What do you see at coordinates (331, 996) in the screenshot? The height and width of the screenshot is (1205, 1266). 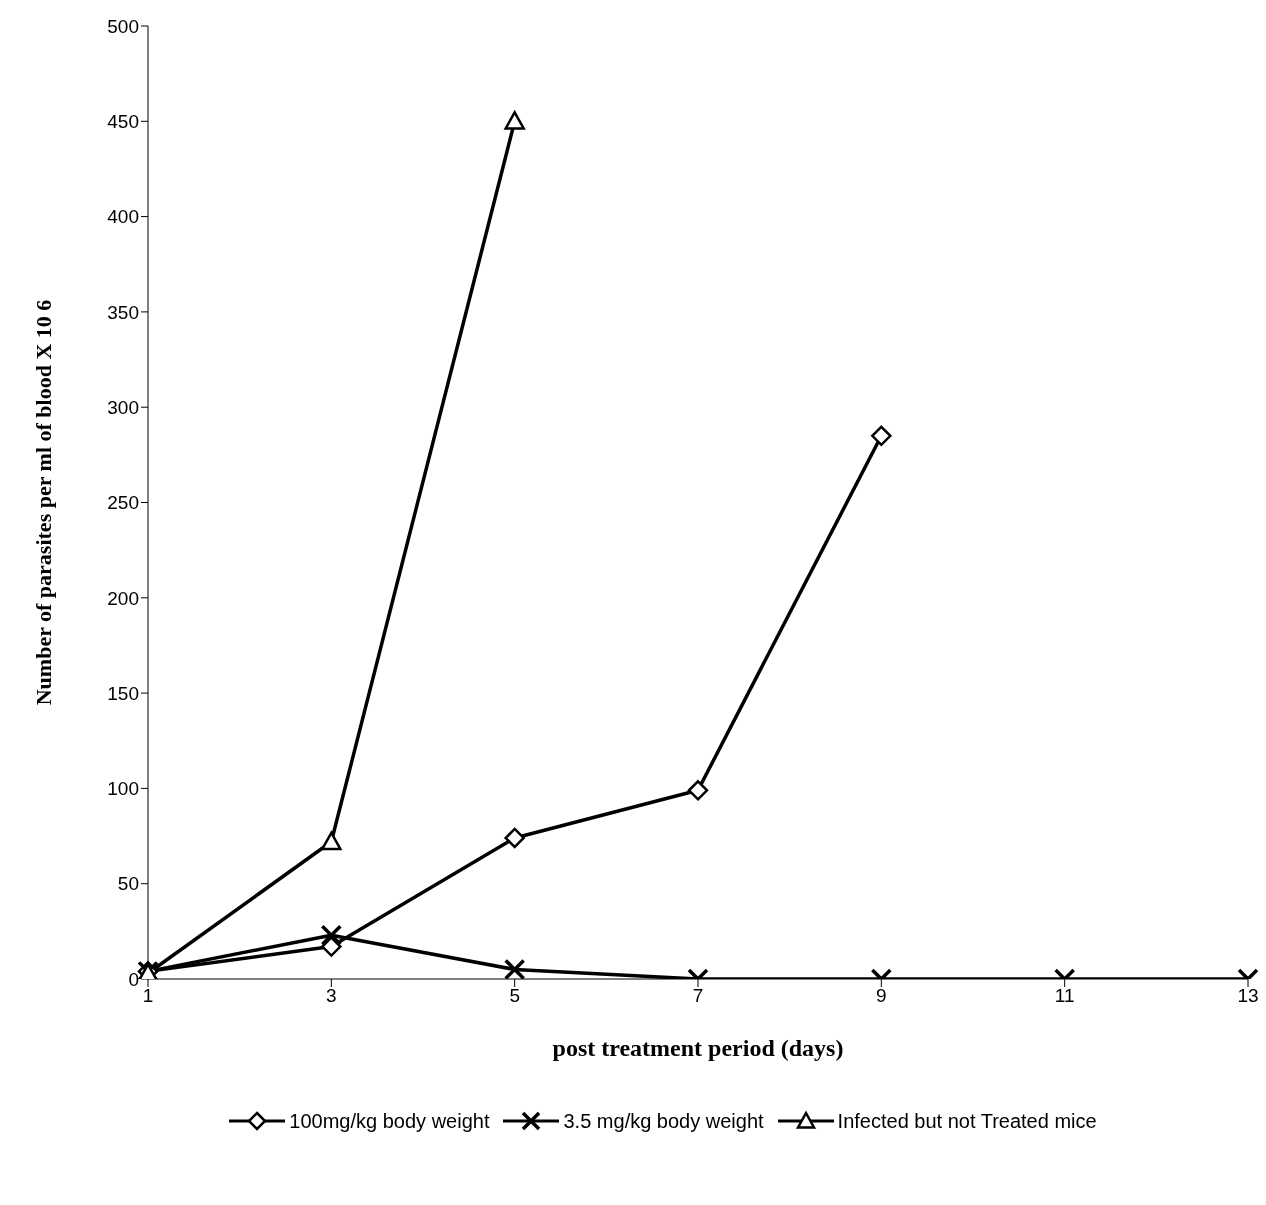 I see `x-tick-label: 3` at bounding box center [331, 996].